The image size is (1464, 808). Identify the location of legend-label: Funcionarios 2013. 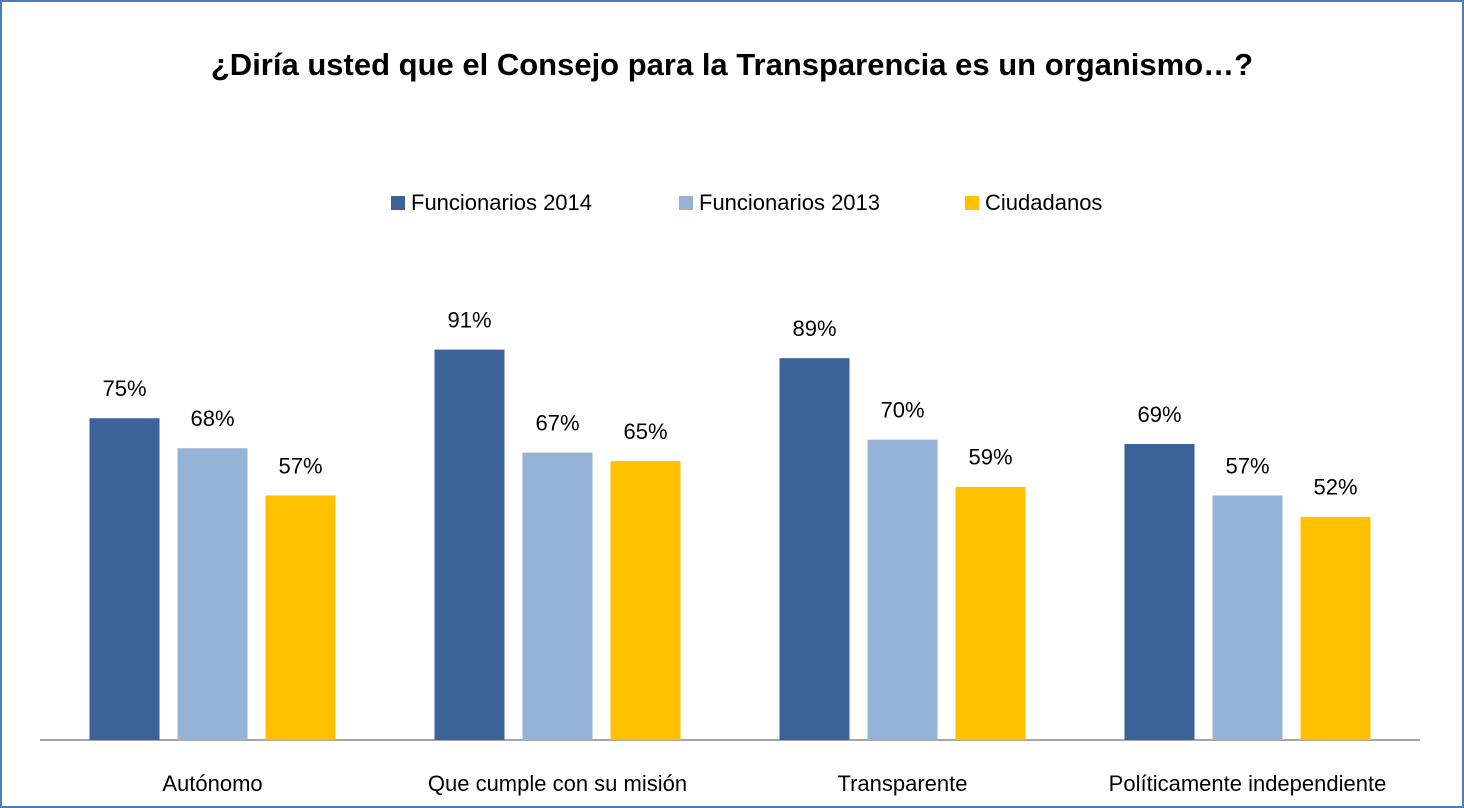
(789, 202).